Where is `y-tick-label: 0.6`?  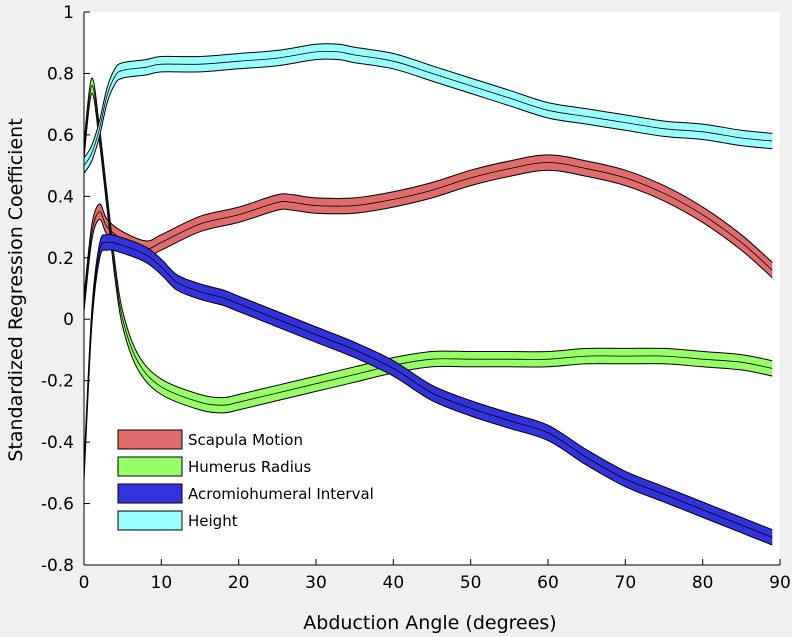 y-tick-label: 0.6 is located at coordinates (60, 136).